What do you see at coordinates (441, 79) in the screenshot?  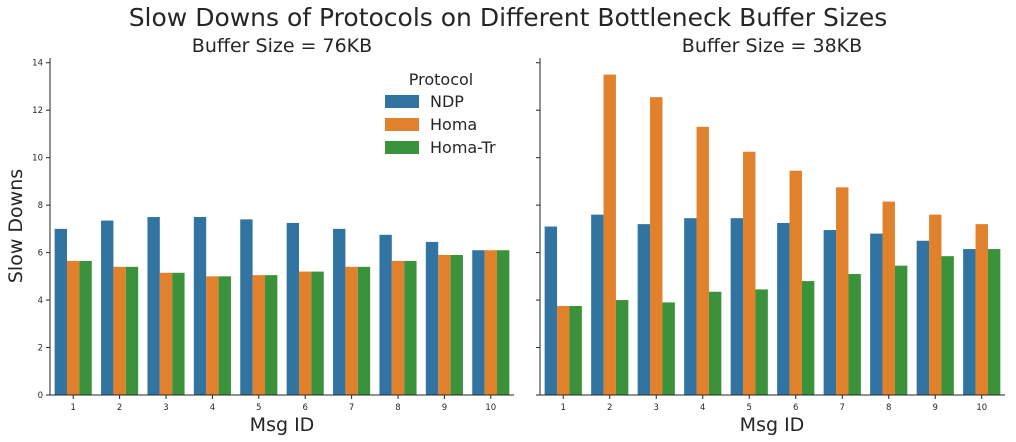 I see `legend-title: Protocol` at bounding box center [441, 79].